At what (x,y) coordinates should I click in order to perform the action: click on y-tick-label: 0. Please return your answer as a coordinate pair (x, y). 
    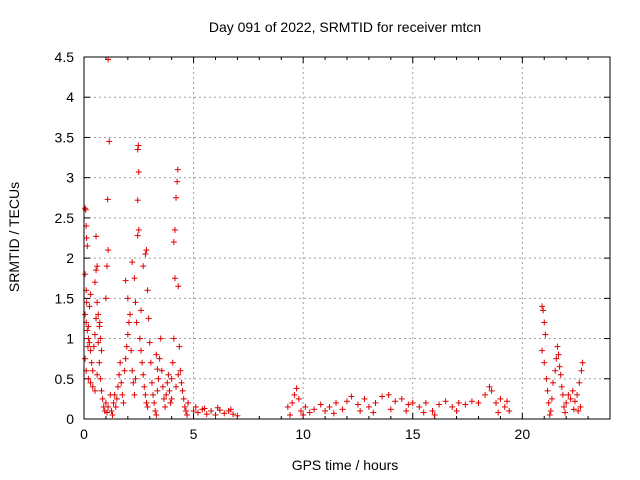
    Looking at the image, I should click on (70, 419).